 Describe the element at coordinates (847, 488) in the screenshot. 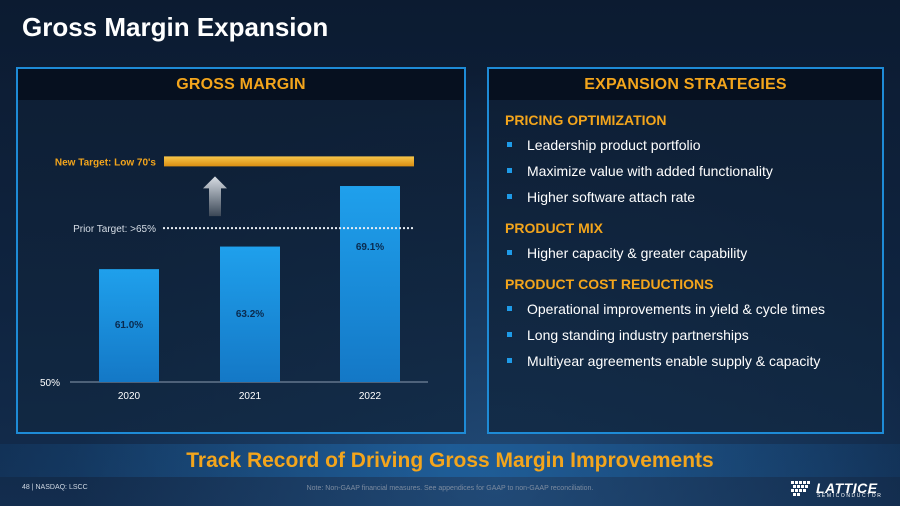

I see `logo-wordmark: LATTICE` at that location.